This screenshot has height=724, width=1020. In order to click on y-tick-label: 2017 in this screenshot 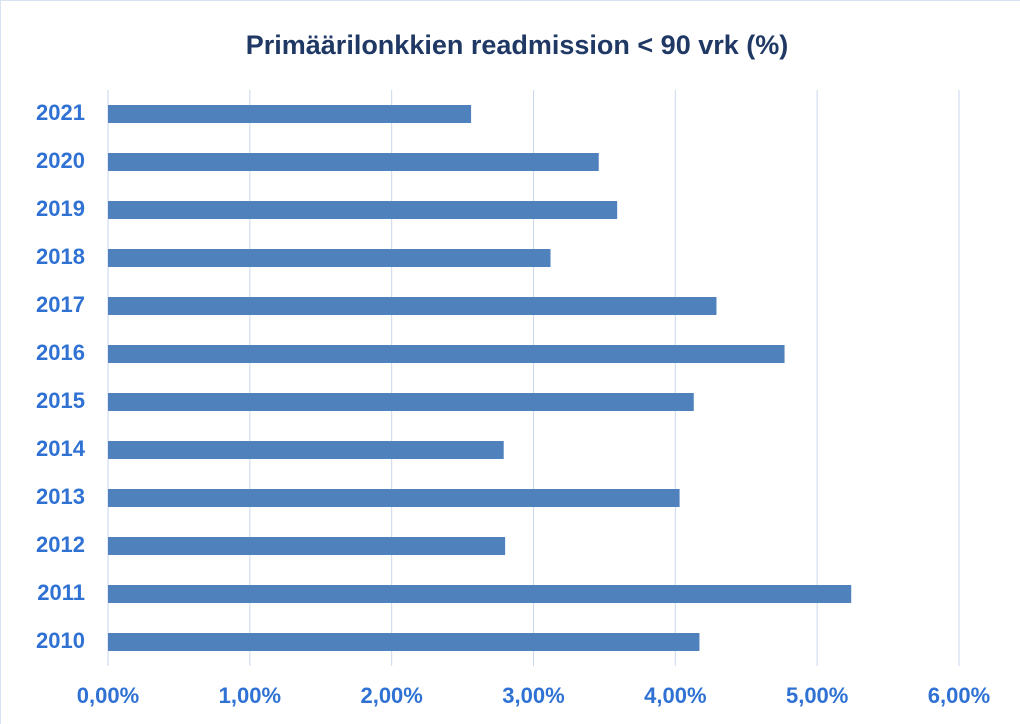, I will do `click(60, 304)`.